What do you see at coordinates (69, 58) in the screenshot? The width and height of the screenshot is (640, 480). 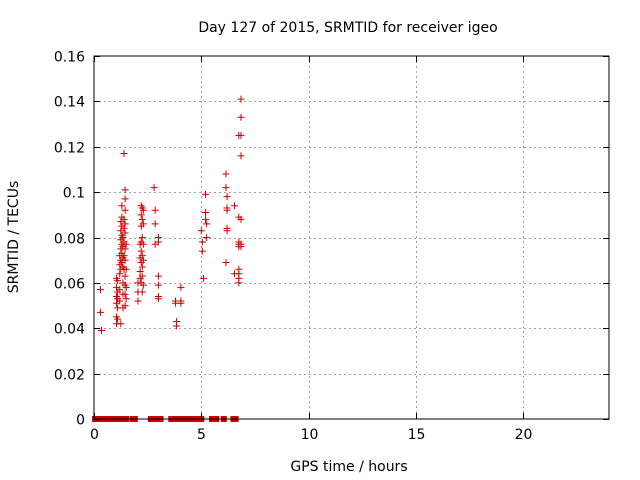 I see `y-tick-label: 0.16` at bounding box center [69, 58].